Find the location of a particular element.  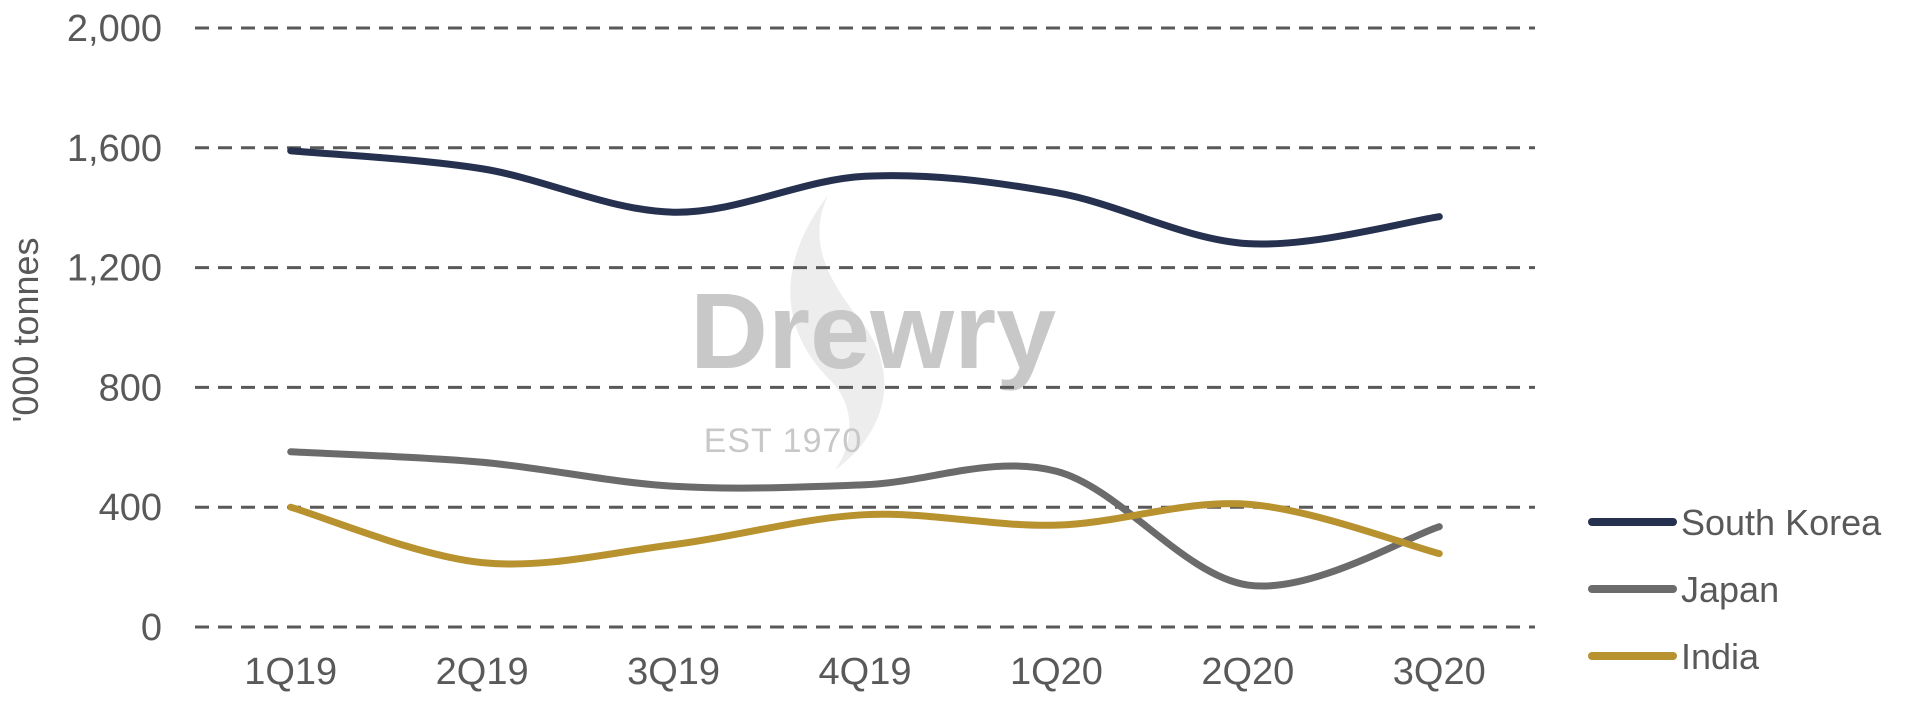

drewry-watermark: Drewry EST 1970 is located at coordinates (873, 332).